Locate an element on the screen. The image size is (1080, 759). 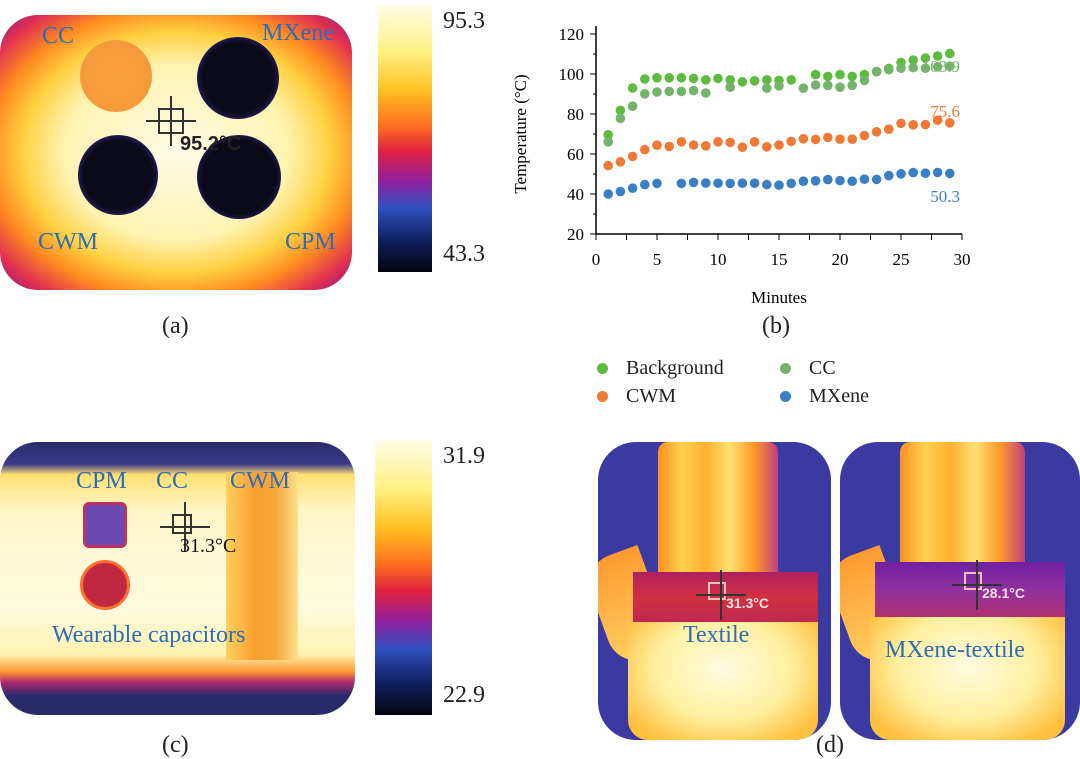
end-value-label: 103.9 is located at coordinates (941, 66).